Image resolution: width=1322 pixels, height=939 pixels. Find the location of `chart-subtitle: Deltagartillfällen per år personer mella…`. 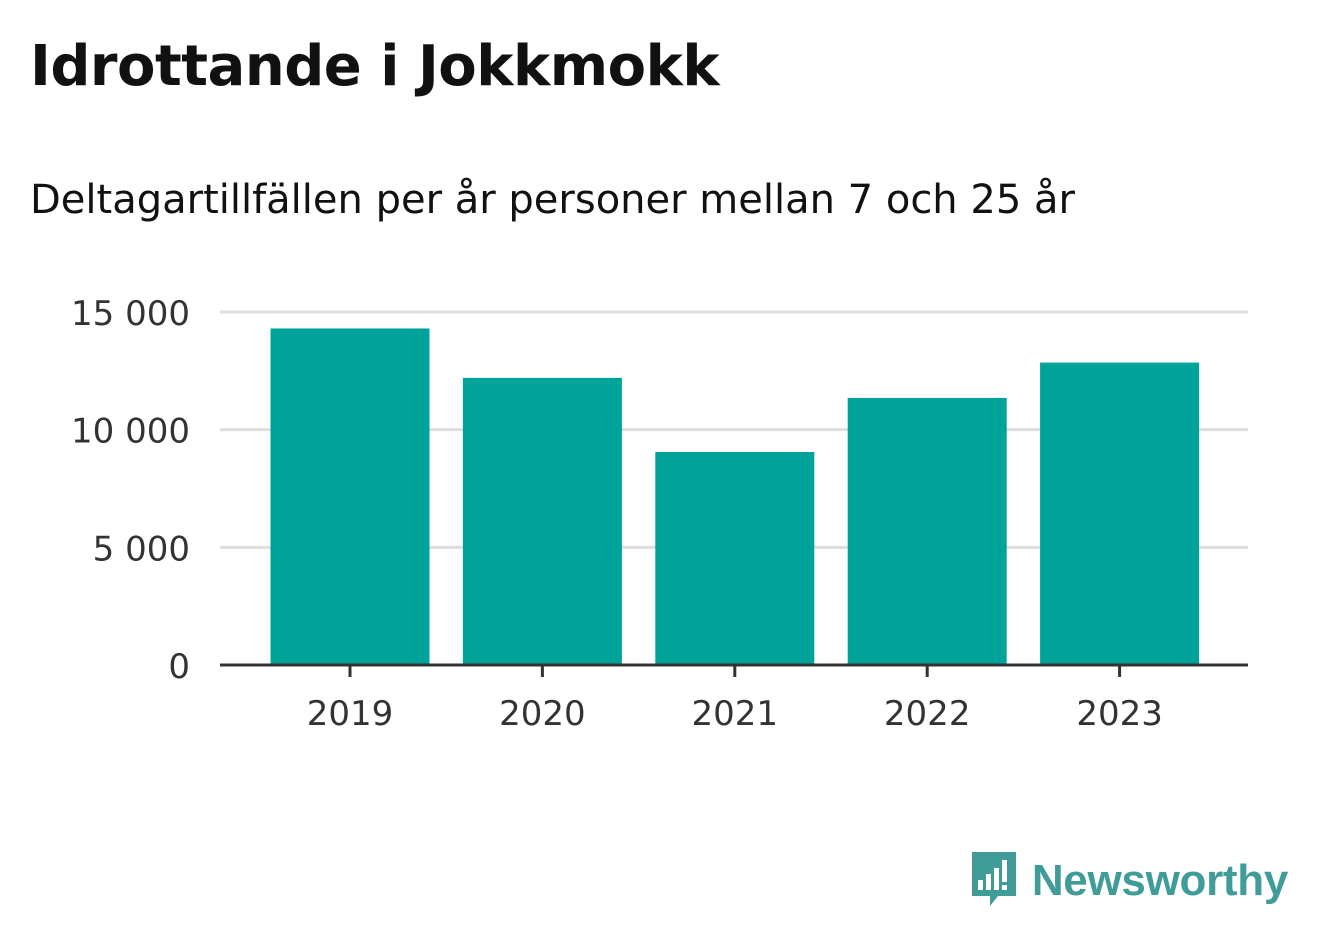

chart-subtitle: Deltagartillfällen per år personer mella… is located at coordinates (552, 200).